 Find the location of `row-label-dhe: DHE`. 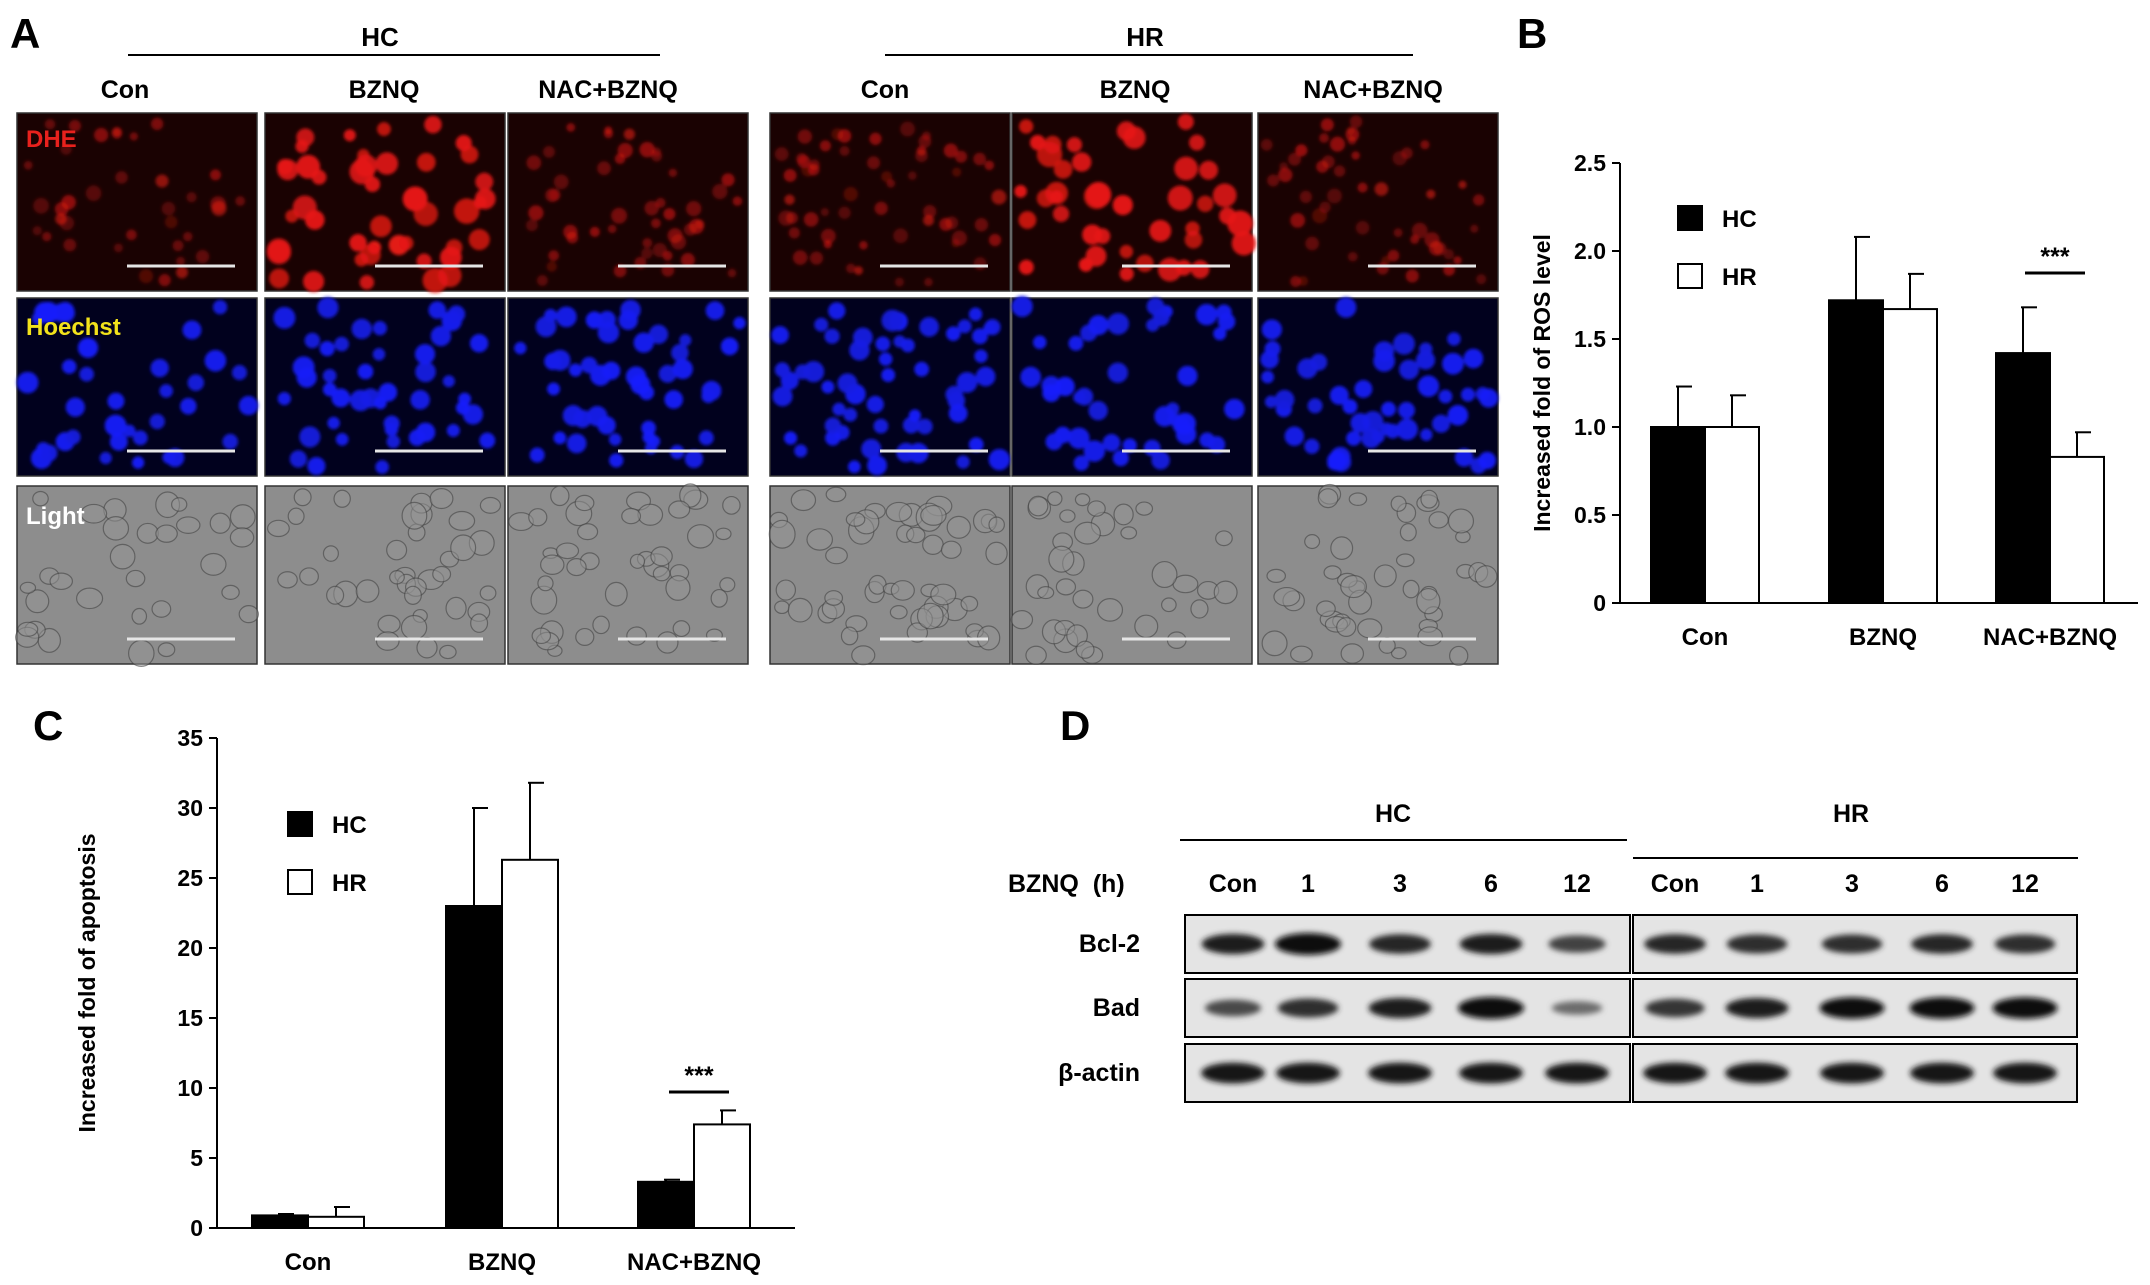

row-label-dhe: DHE is located at coordinates (51, 139).